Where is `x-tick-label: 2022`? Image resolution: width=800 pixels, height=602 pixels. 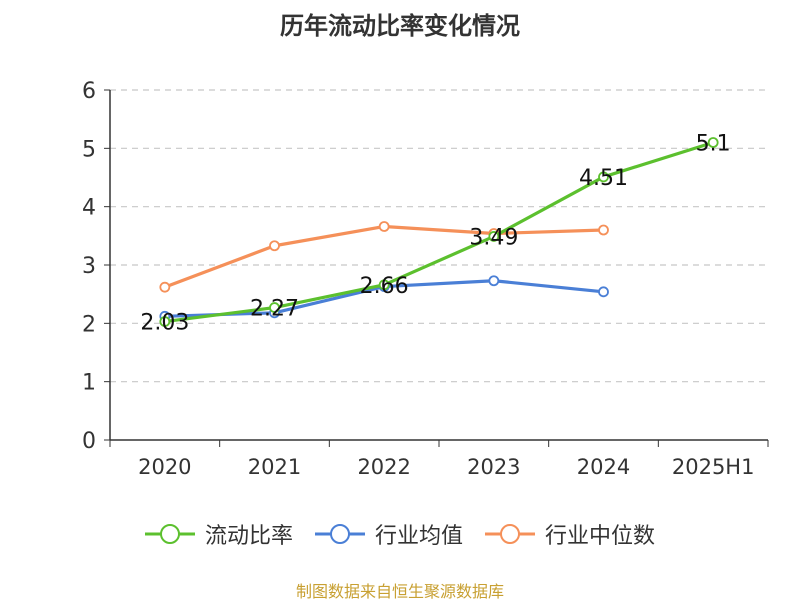
x-tick-label: 2022 is located at coordinates (383, 467).